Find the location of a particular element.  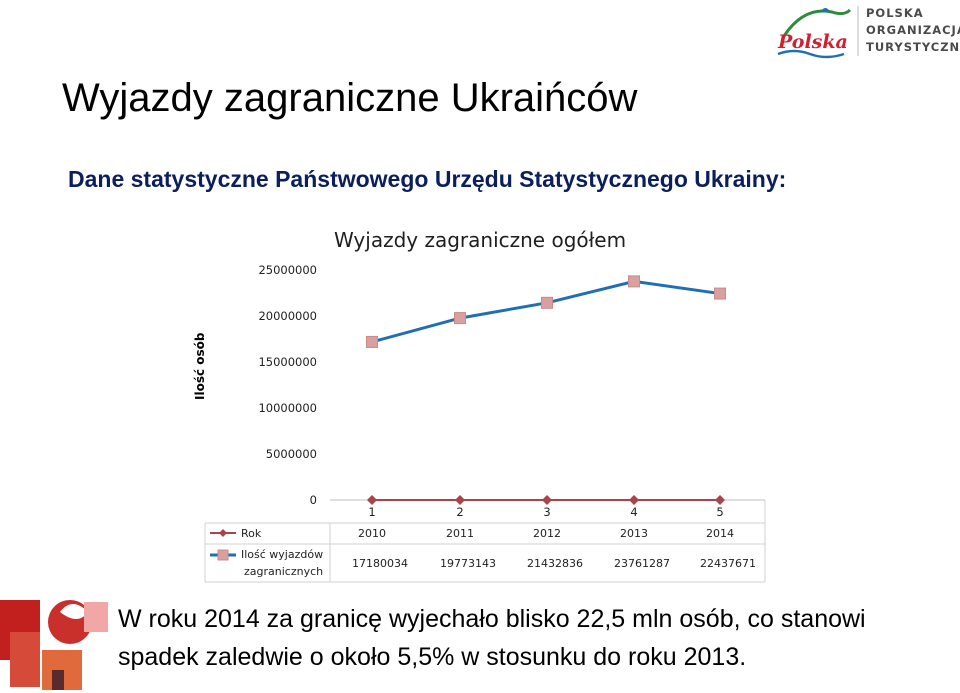

table-cell-value: 19773143 is located at coordinates (468, 563).